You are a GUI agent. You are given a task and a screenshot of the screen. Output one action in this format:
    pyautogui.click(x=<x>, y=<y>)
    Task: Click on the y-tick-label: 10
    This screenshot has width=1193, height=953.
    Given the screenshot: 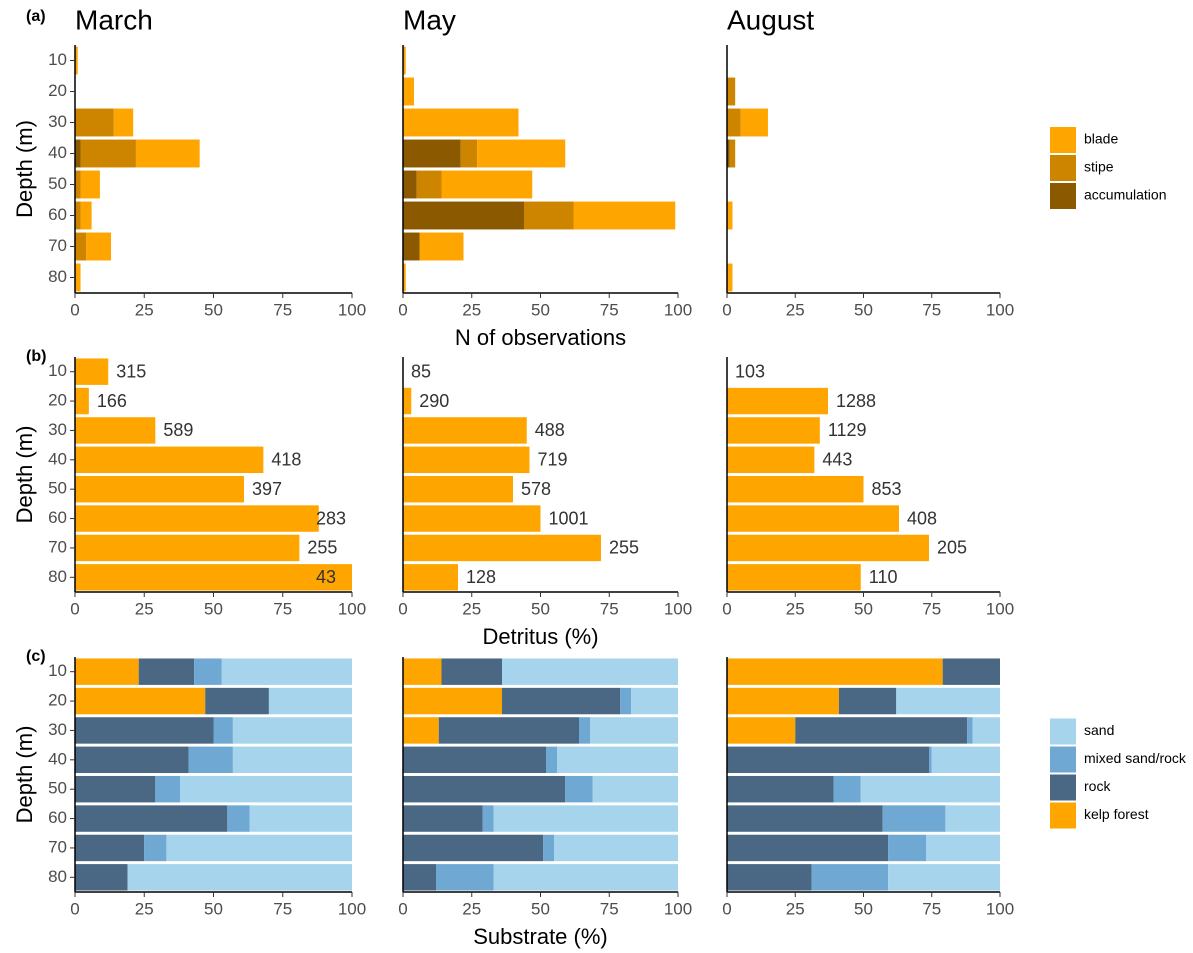 What is the action you would take?
    pyautogui.click(x=57, y=59)
    